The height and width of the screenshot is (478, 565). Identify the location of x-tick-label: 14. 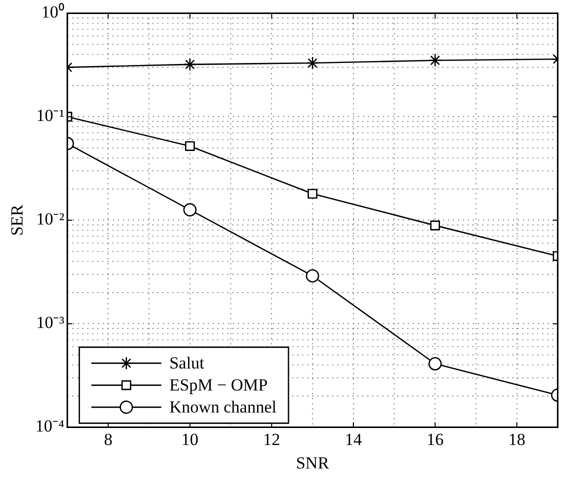
(353, 439).